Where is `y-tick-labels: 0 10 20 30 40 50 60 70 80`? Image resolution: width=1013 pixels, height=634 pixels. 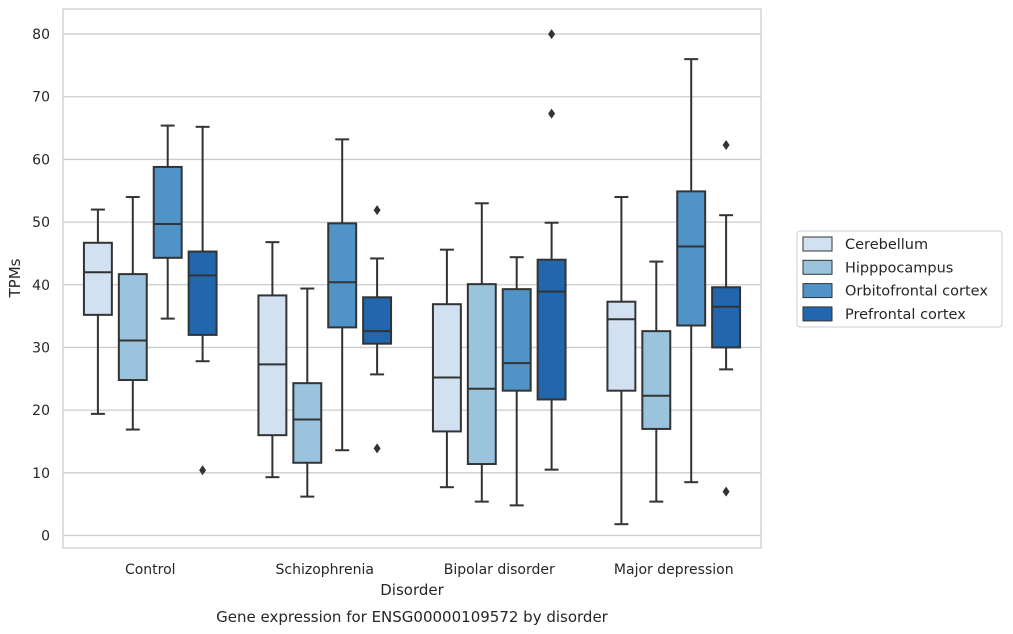
y-tick-labels: 0 10 20 30 40 50 60 70 80 is located at coordinates (41, 285).